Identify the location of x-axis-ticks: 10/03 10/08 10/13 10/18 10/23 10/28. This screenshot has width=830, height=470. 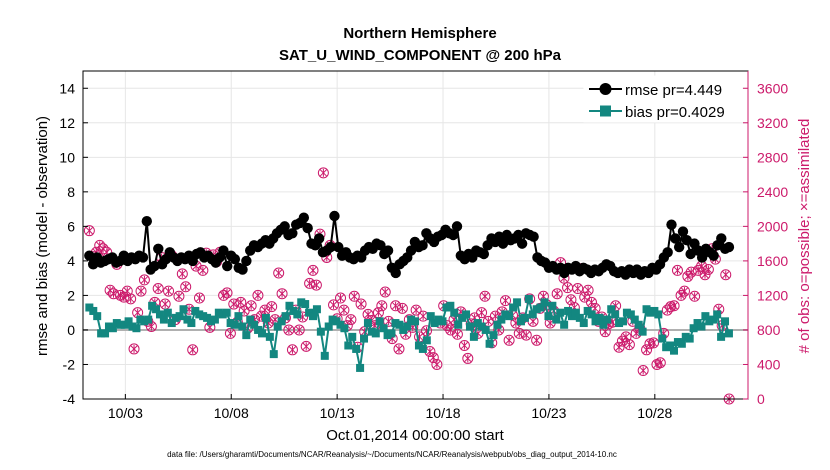
(390, 407).